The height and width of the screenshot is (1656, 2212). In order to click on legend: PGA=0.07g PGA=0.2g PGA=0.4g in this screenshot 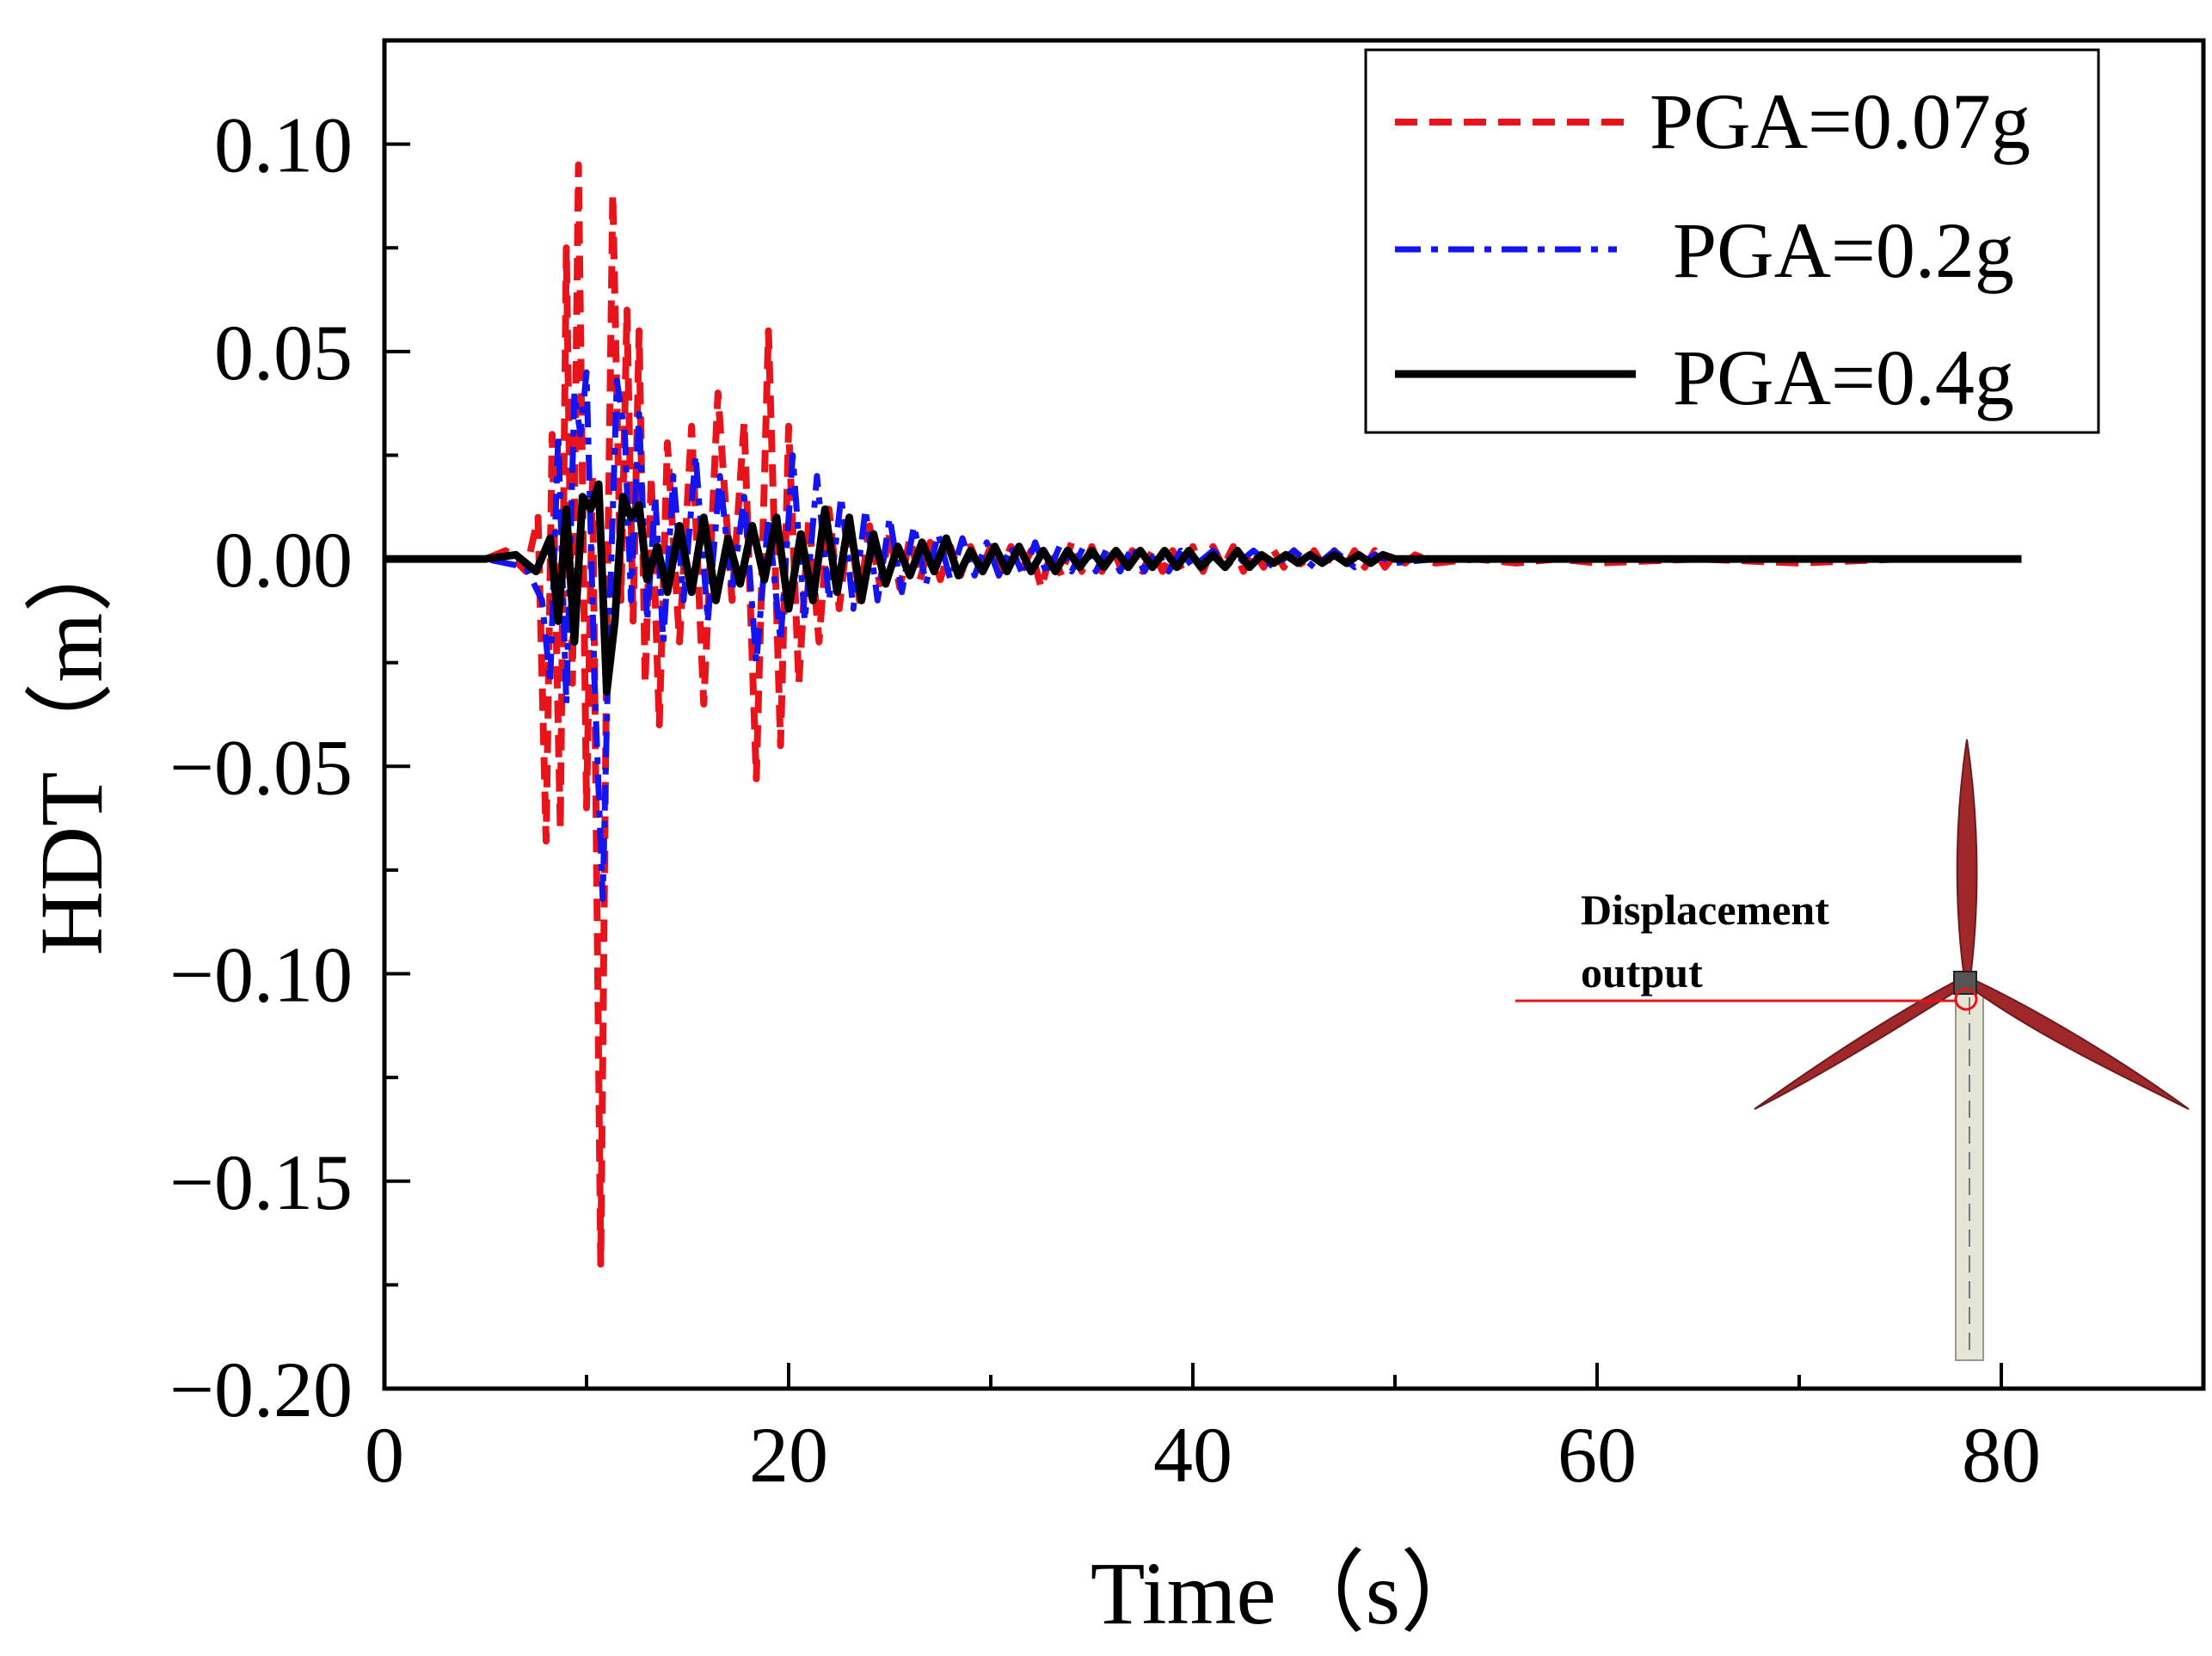, I will do `click(1732, 241)`.